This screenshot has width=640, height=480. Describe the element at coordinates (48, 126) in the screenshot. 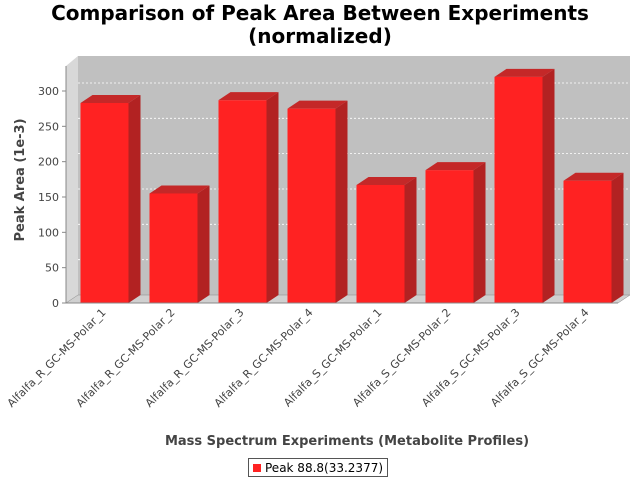

I see `y-tick-label: 250` at that location.